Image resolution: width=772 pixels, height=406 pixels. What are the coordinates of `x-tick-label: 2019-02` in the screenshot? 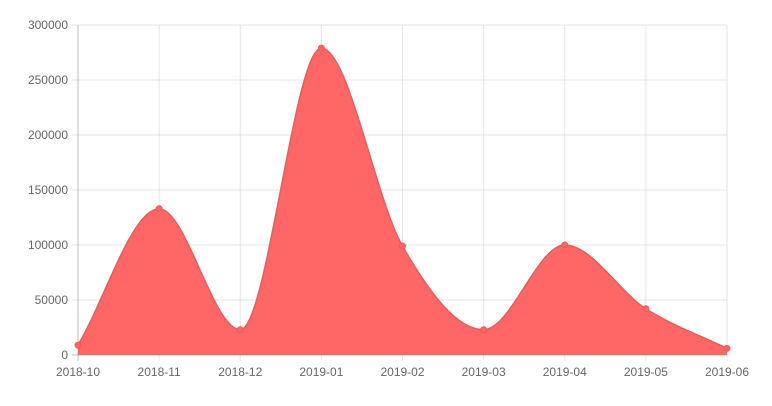 It's located at (402, 372).